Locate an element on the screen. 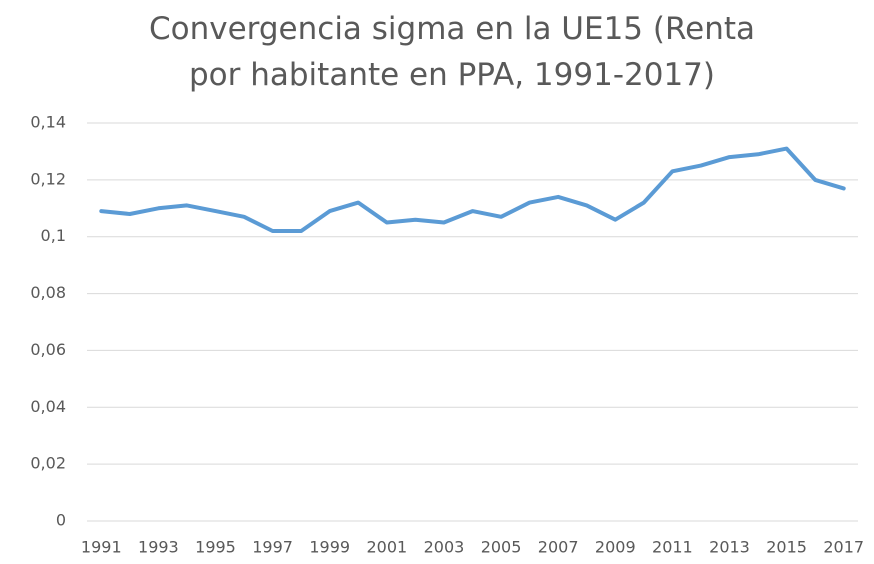 Image resolution: width=874 pixels, height=564 pixels. y-tick-label: 0,02 is located at coordinates (48, 463).